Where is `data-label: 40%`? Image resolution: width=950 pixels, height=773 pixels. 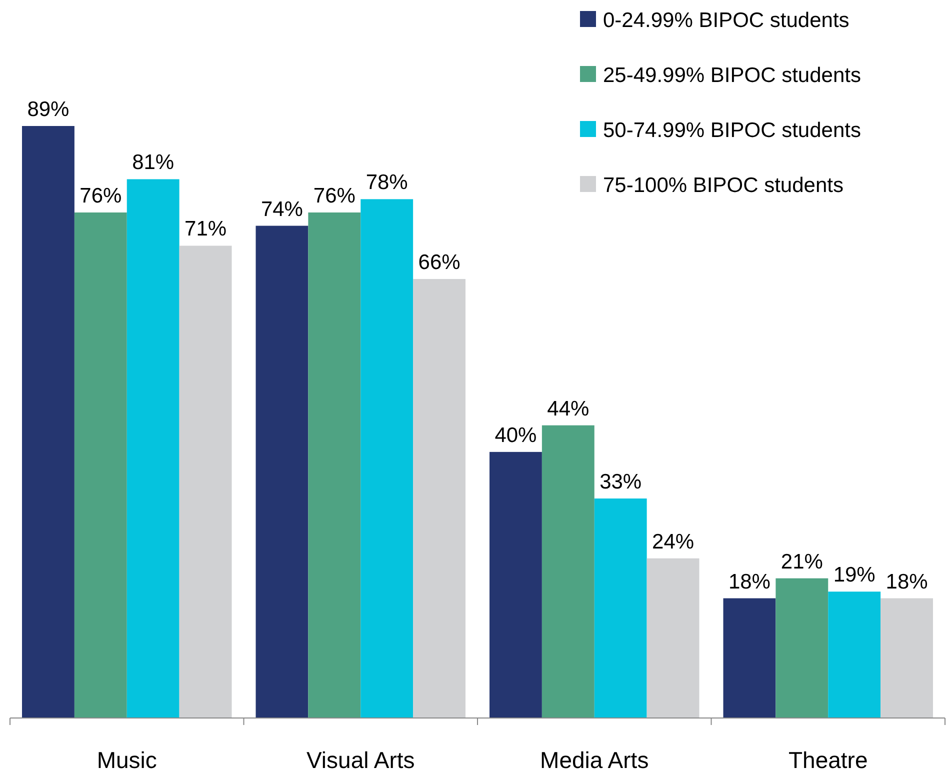 data-label: 40% is located at coordinates (515, 435).